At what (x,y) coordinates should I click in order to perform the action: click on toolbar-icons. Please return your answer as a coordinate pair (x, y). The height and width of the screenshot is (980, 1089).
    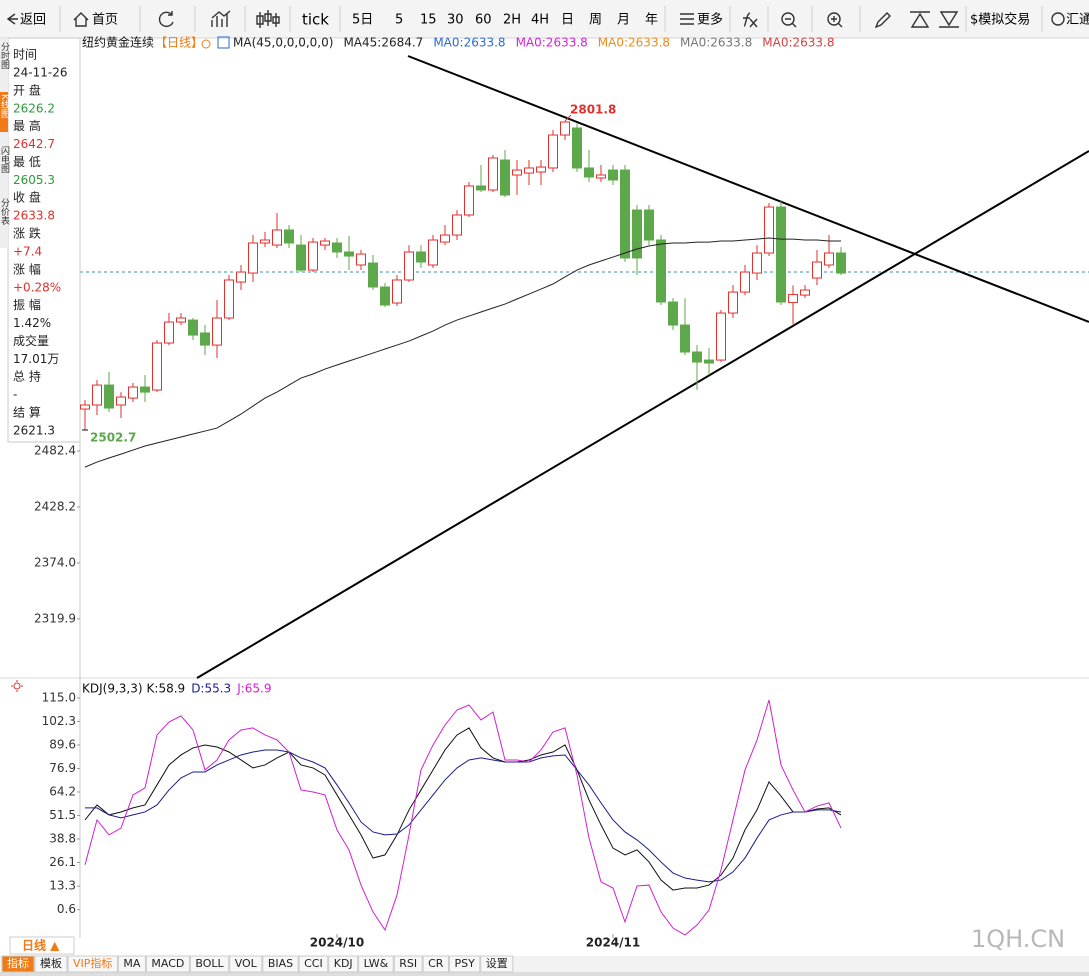
    Looking at the image, I should click on (535, 19).